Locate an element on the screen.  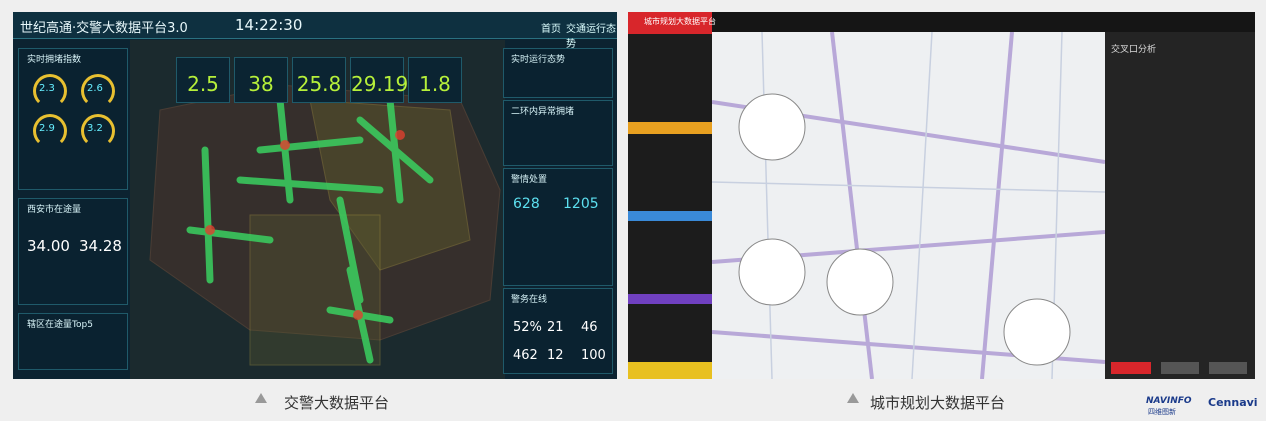
kpi-value: 38 is located at coordinates (261, 80).